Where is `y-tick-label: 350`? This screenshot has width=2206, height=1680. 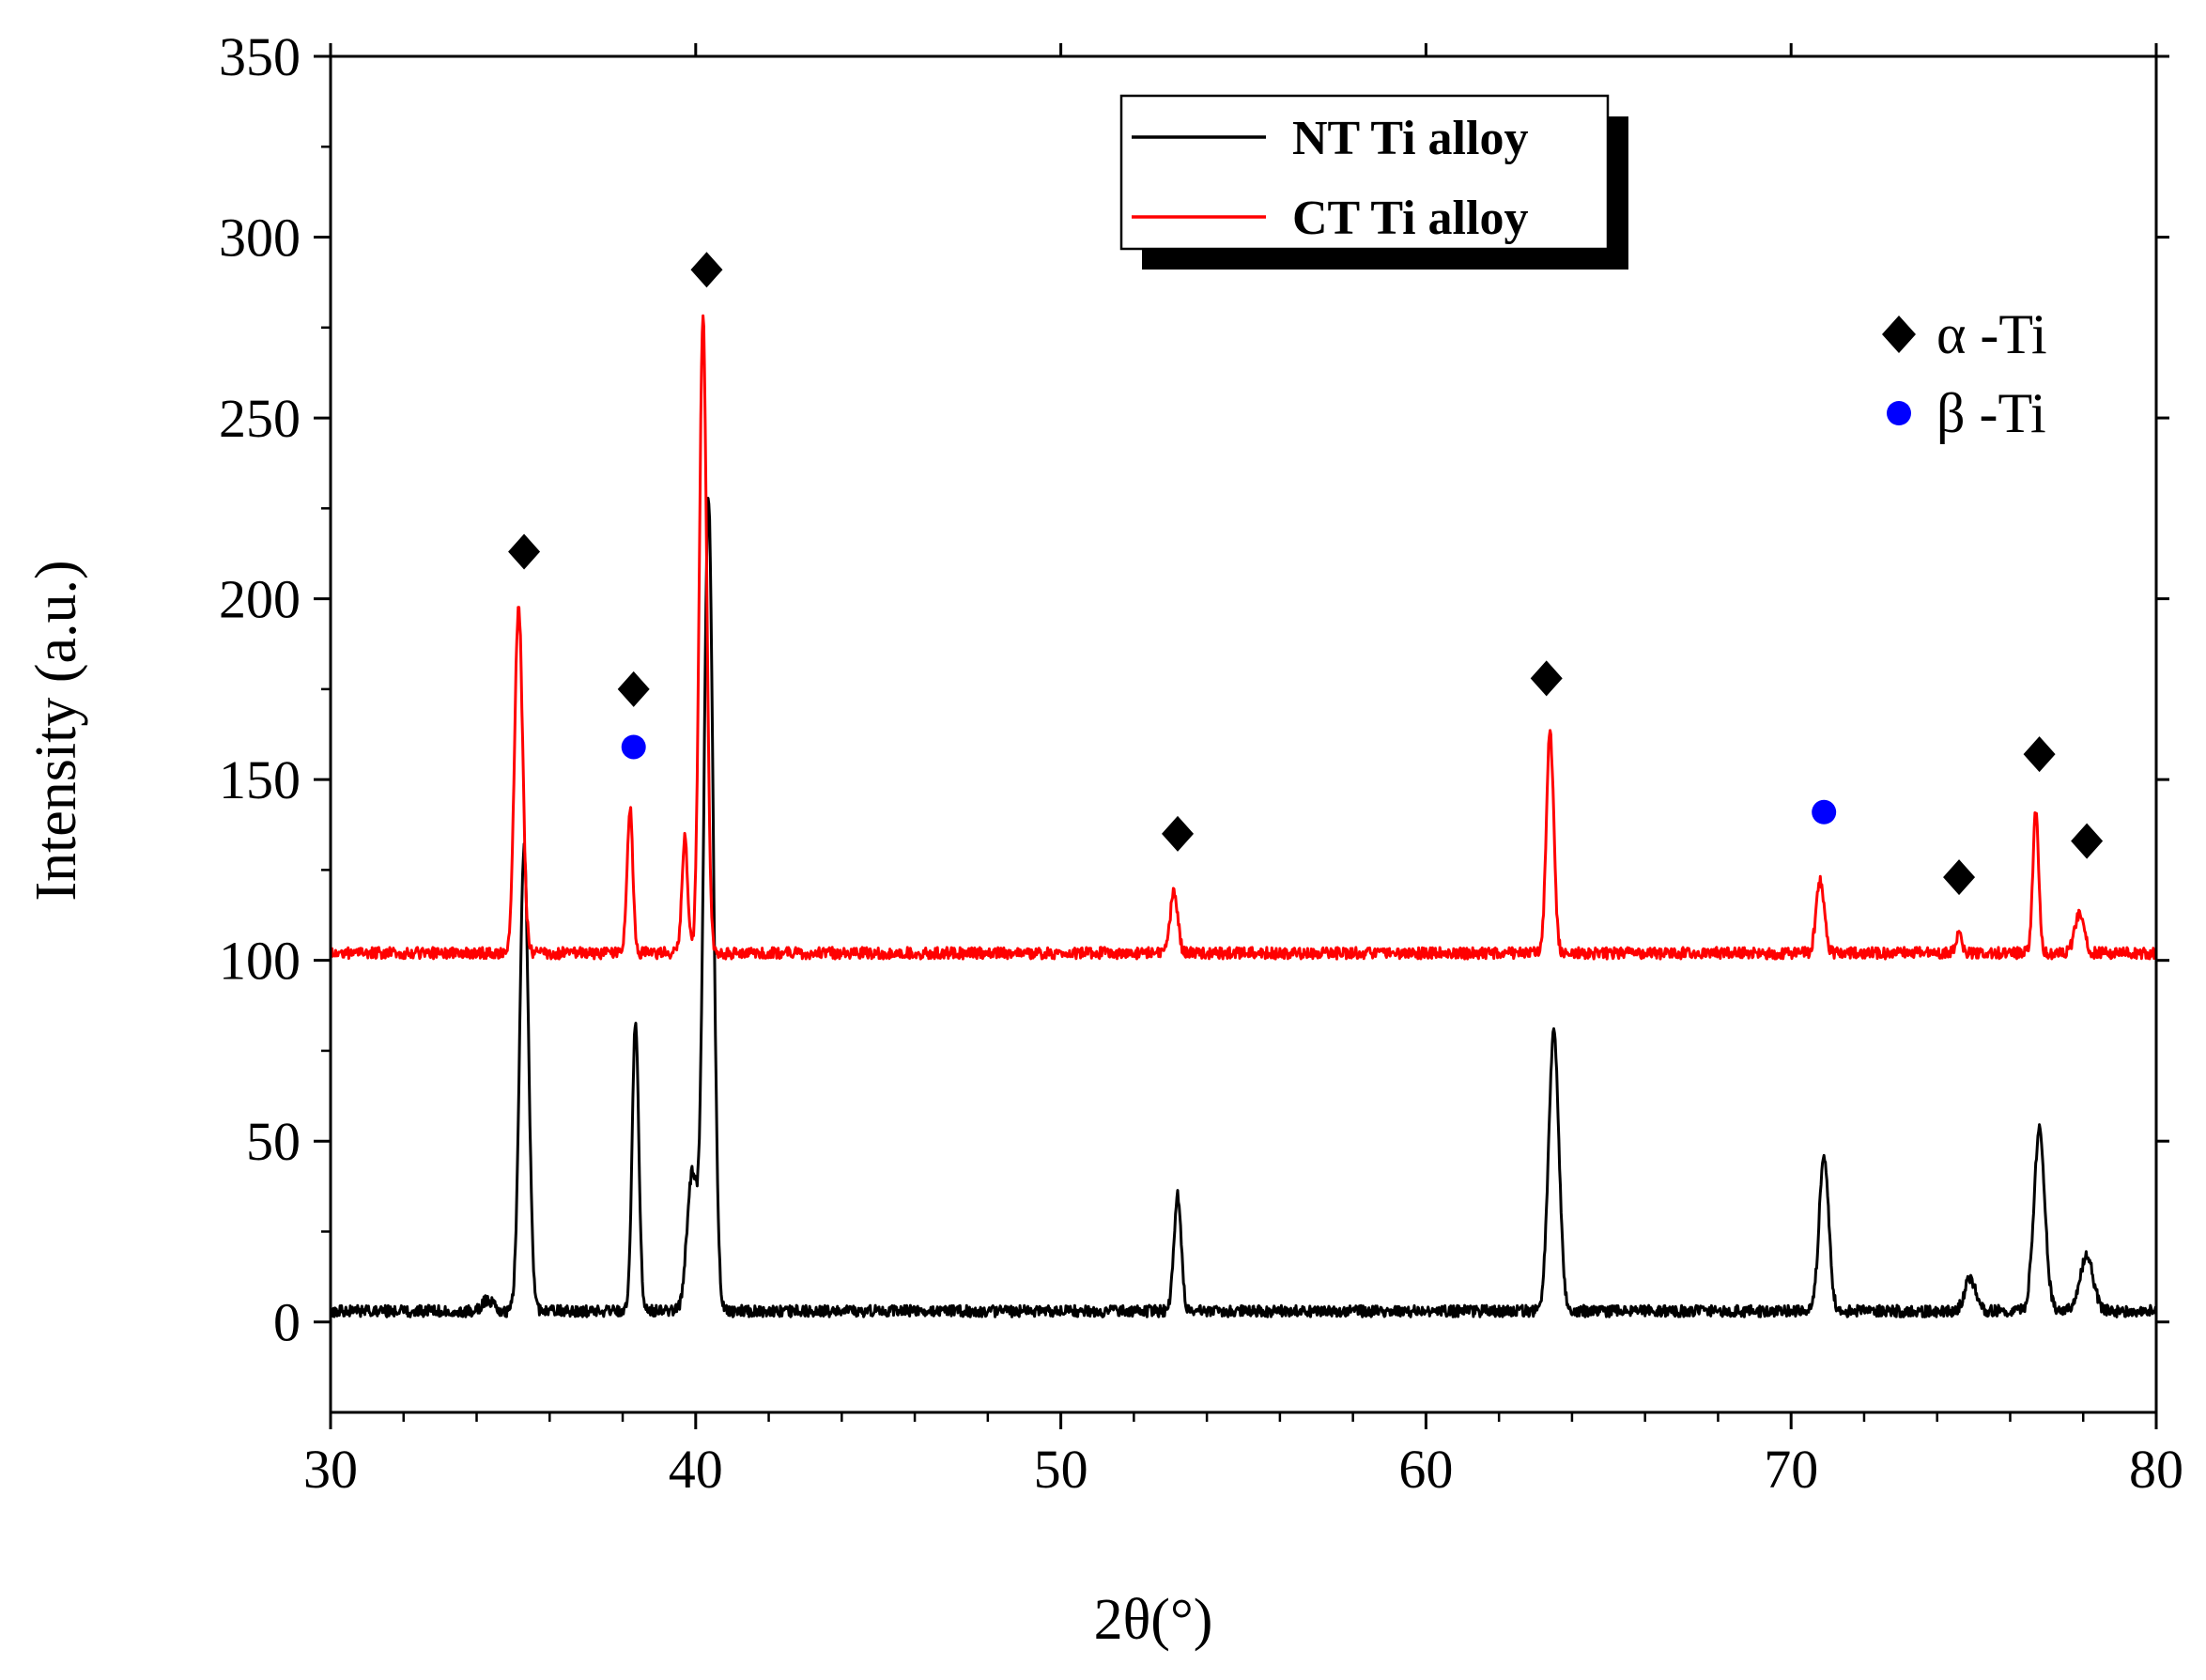 y-tick-label: 350 is located at coordinates (260, 56).